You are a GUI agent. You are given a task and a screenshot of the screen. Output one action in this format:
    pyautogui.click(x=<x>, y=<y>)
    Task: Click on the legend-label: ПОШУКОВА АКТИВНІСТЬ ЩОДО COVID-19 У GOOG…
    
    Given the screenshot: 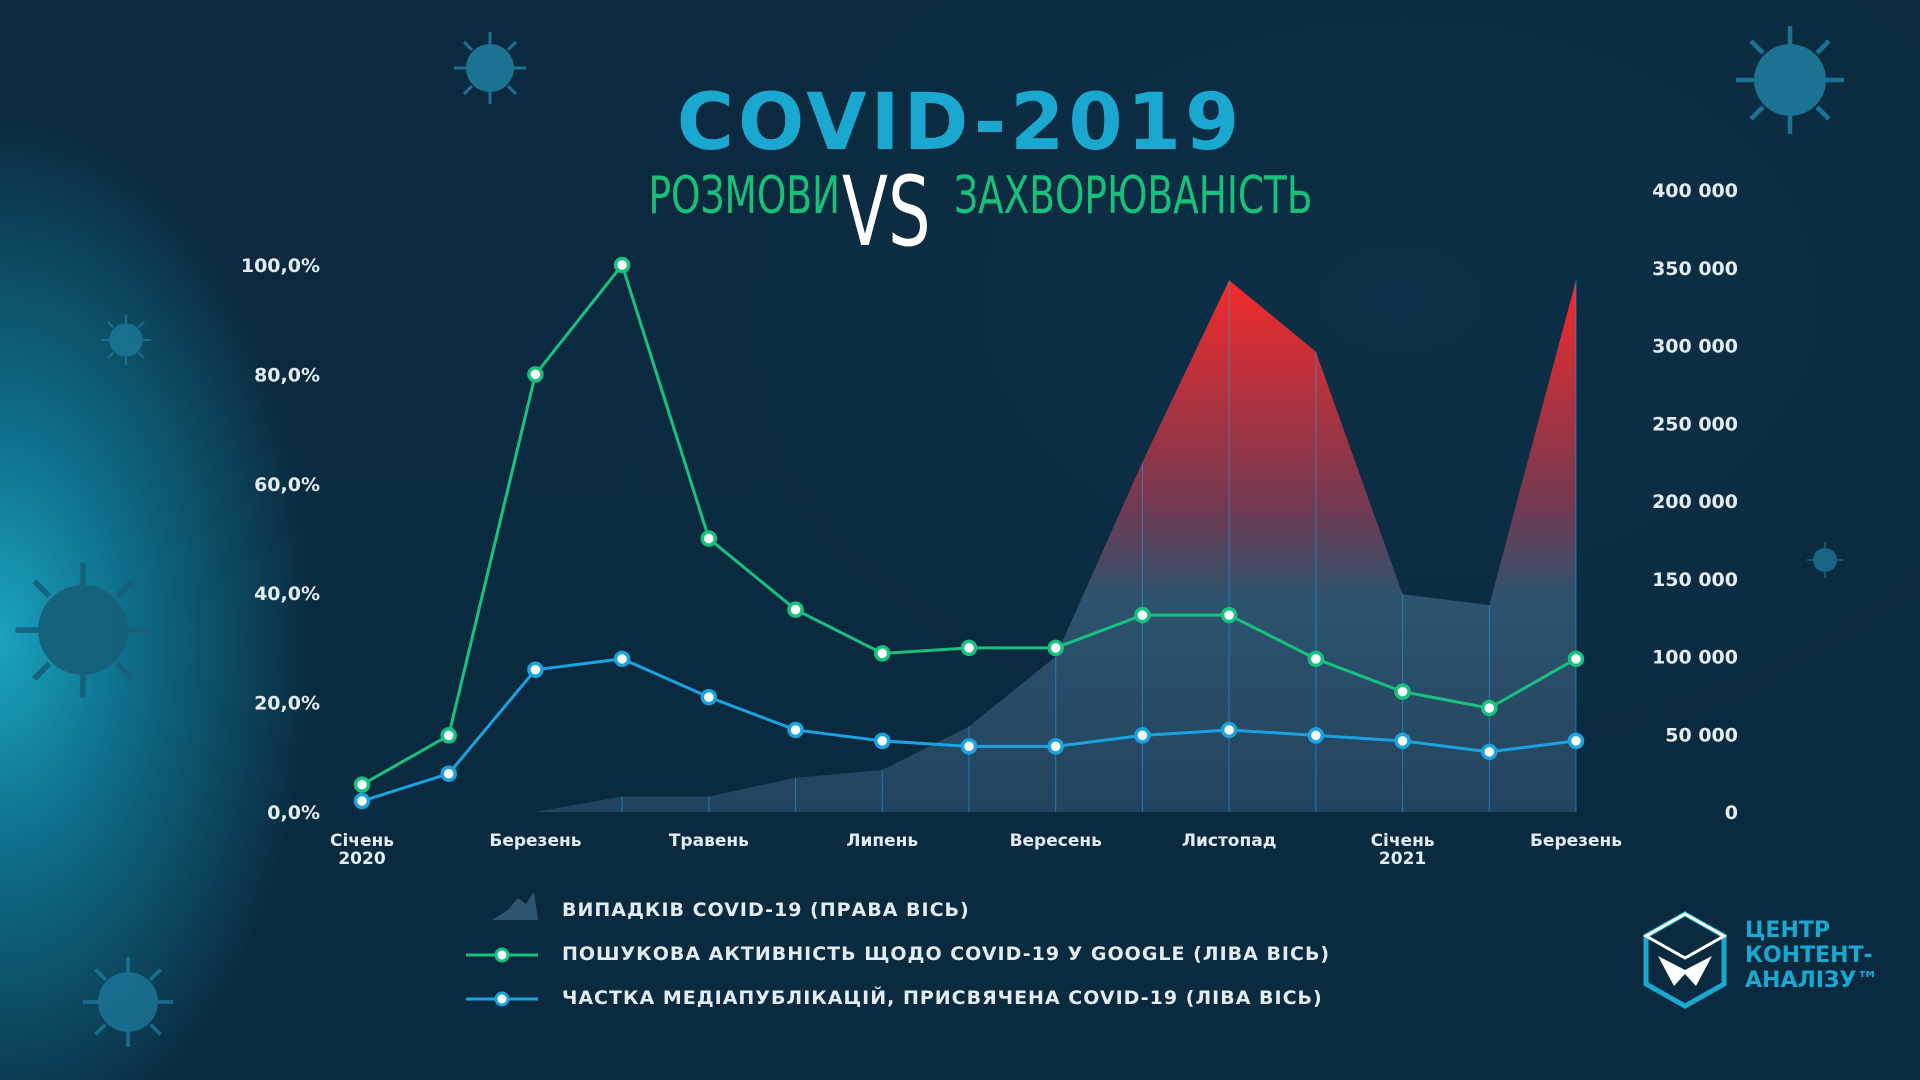 What is the action you would take?
    pyautogui.click(x=946, y=954)
    